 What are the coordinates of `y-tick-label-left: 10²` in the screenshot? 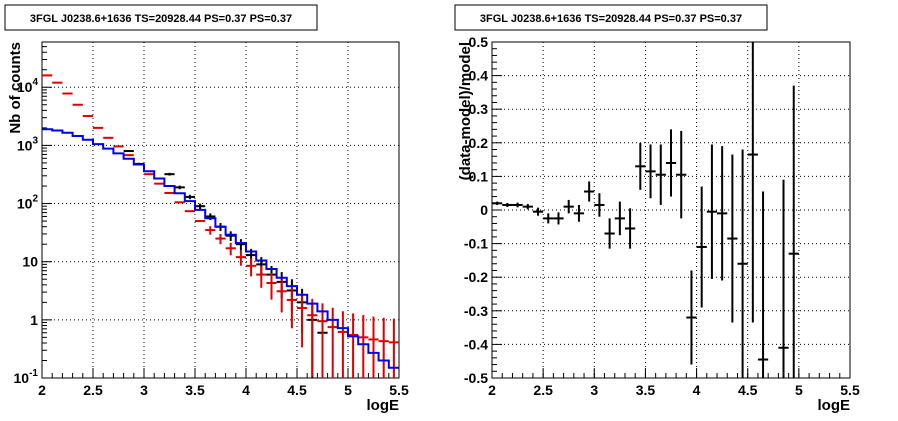 It's located at (28, 203).